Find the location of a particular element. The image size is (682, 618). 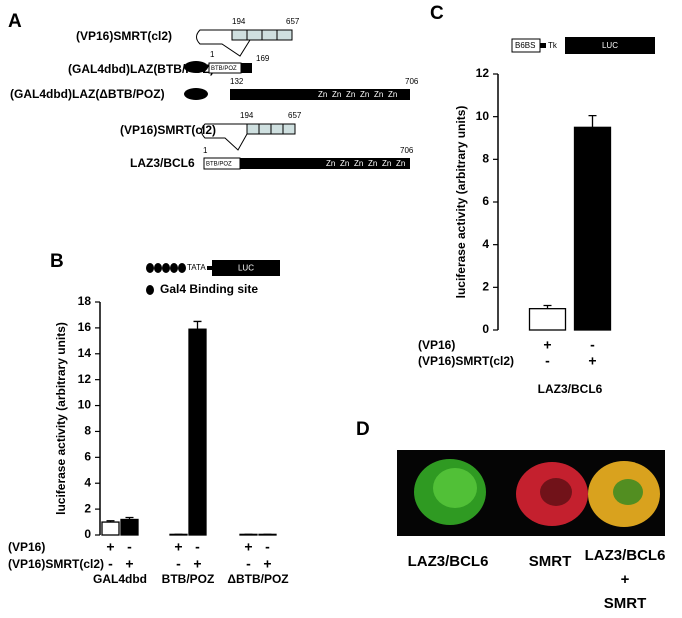

panel-d: D LAZ3/BCL6 SMRT LAZ3/BCL6 + SMRT is located at coordinates (510, 515).